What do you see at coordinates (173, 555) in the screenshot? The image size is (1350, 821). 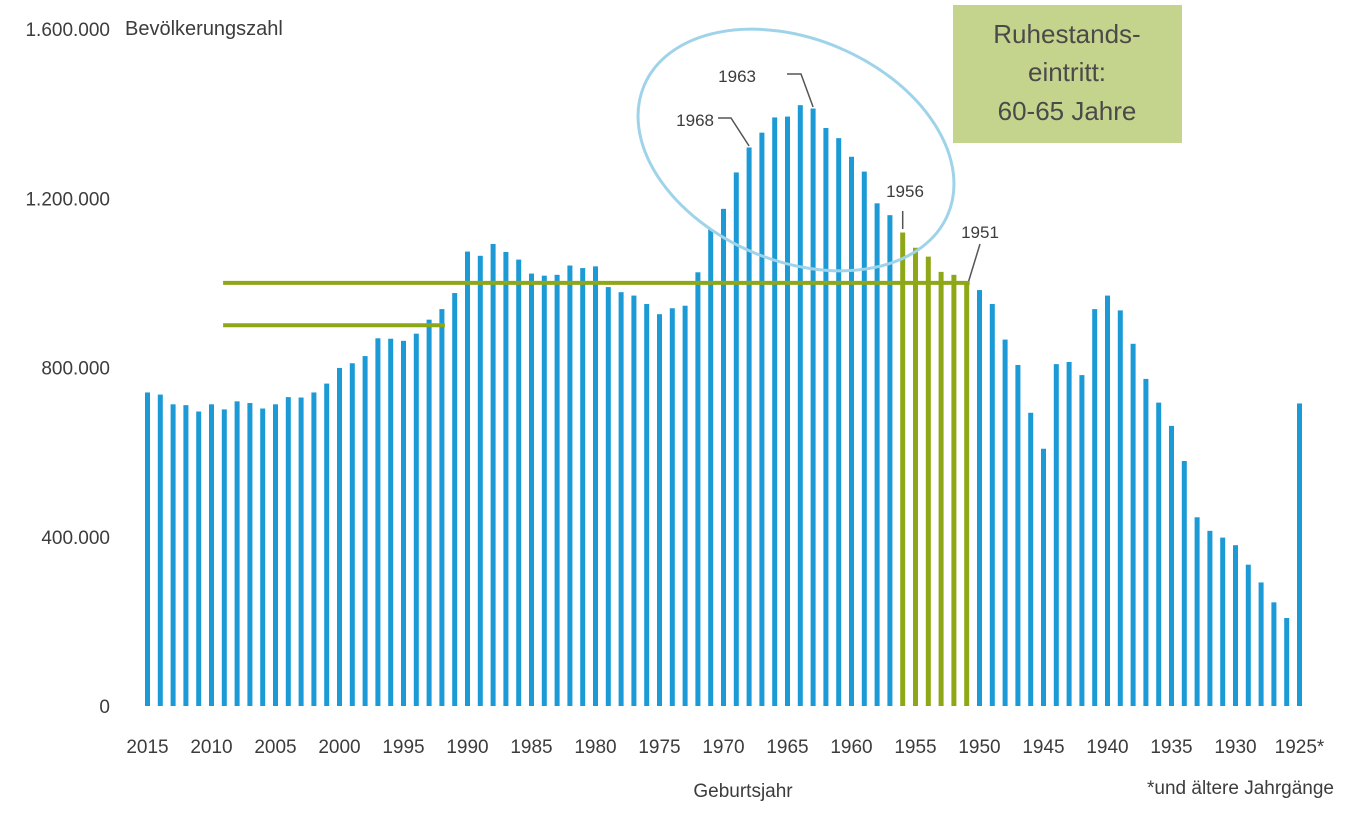 I see `bar-2013` at bounding box center [173, 555].